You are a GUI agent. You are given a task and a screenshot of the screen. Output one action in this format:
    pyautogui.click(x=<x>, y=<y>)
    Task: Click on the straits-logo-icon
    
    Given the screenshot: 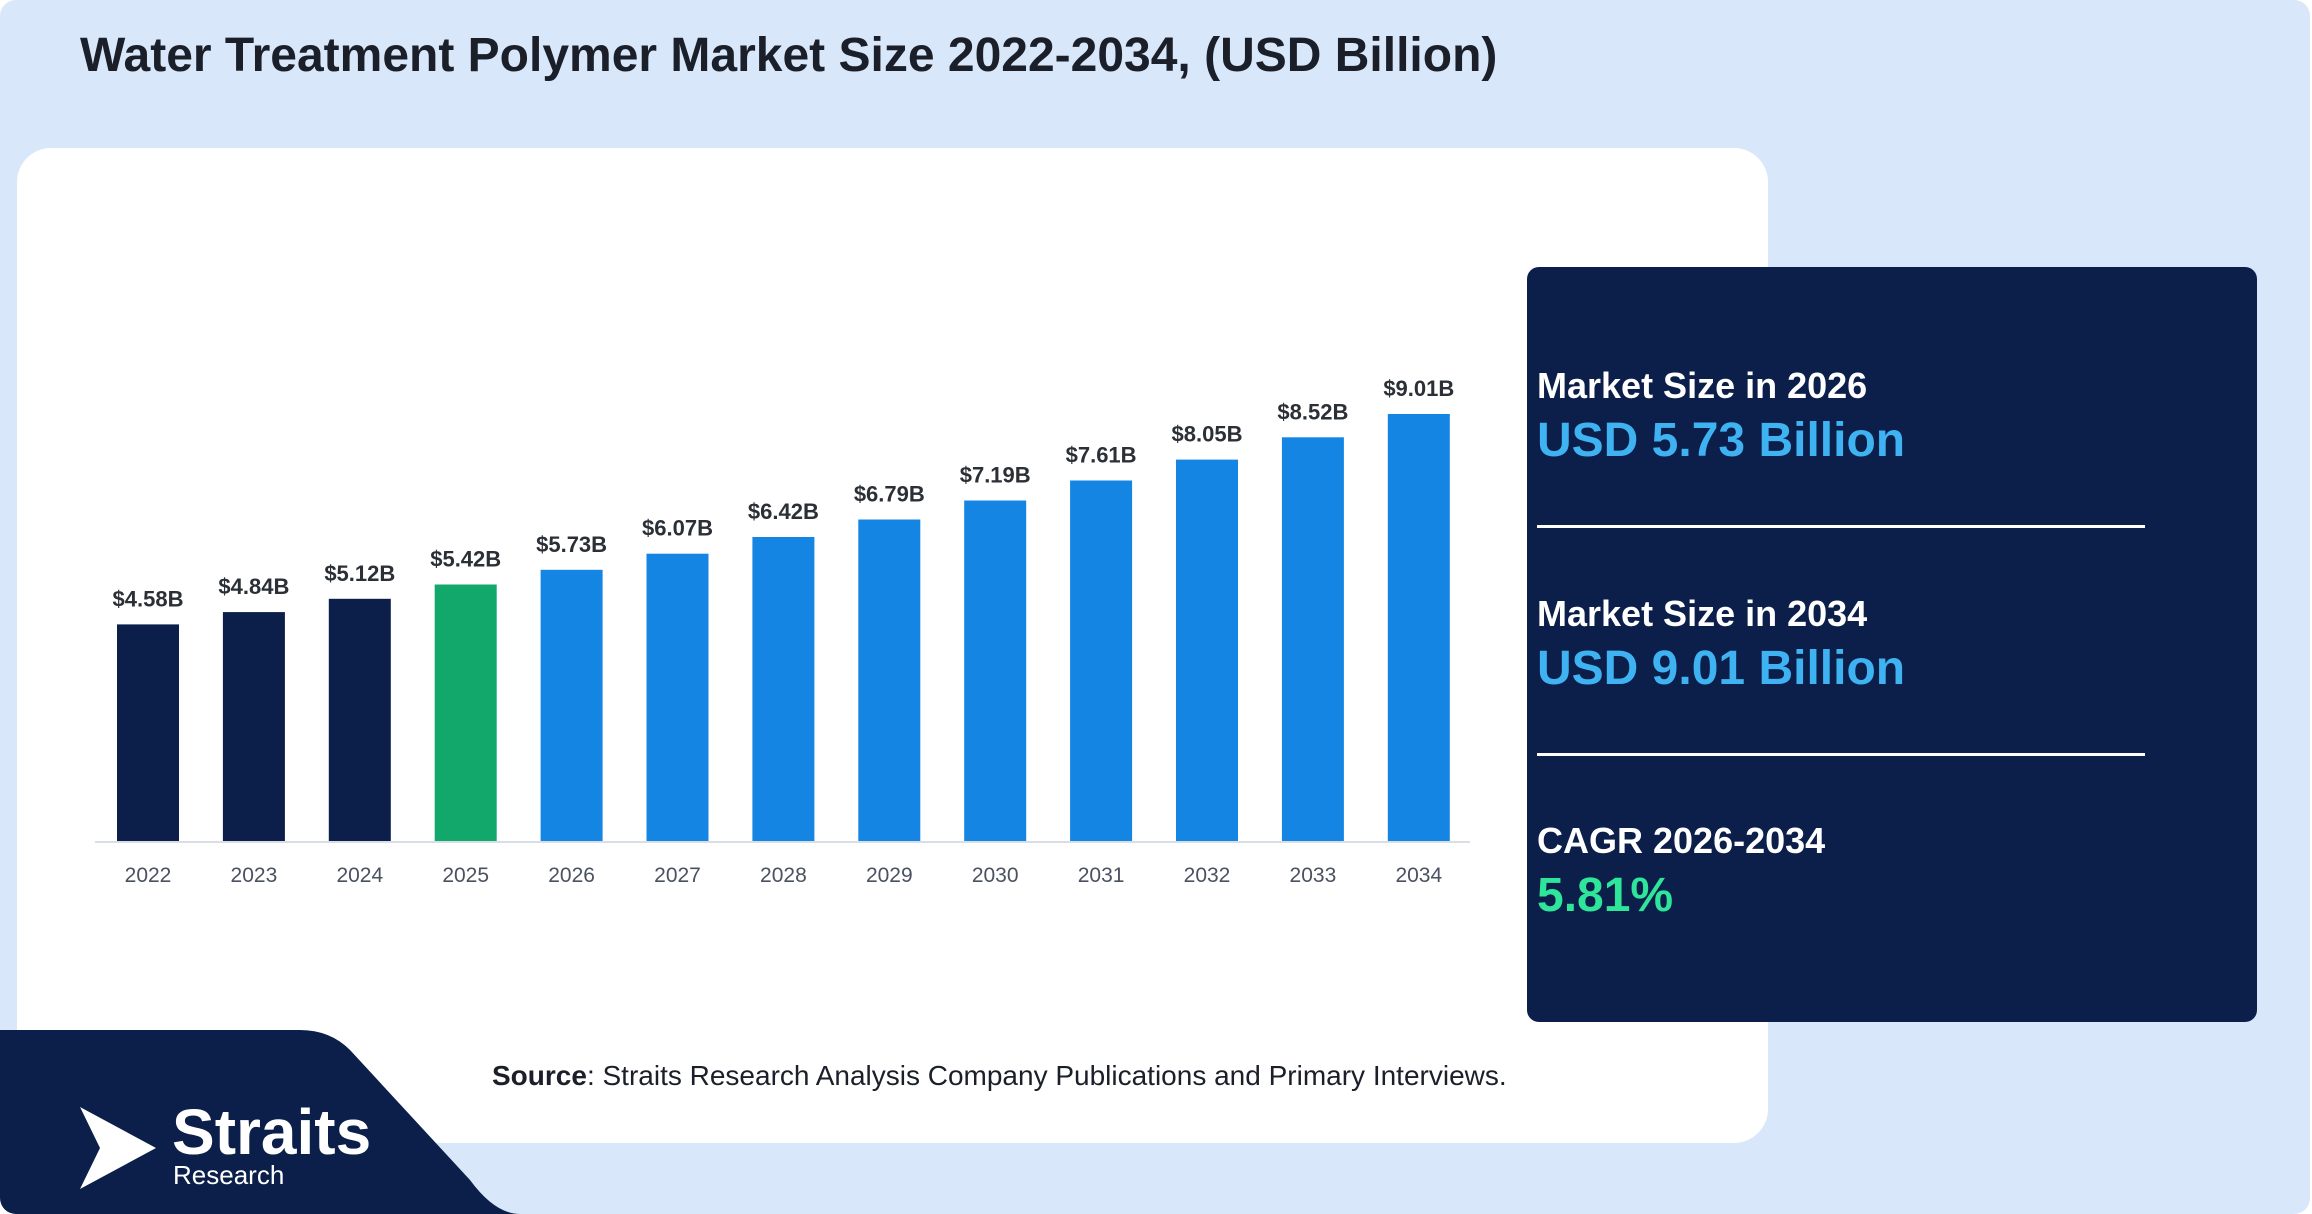 What is the action you would take?
    pyautogui.click(x=118, y=1148)
    